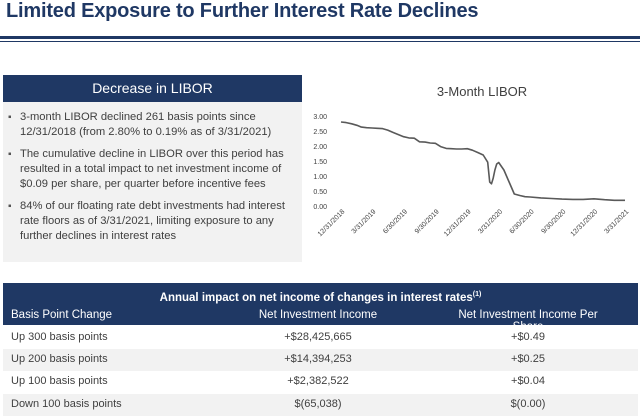 The height and width of the screenshot is (416, 640). Describe the element at coordinates (395, 221) in the screenshot. I see `x-tick-label: 6/30/2019` at that location.